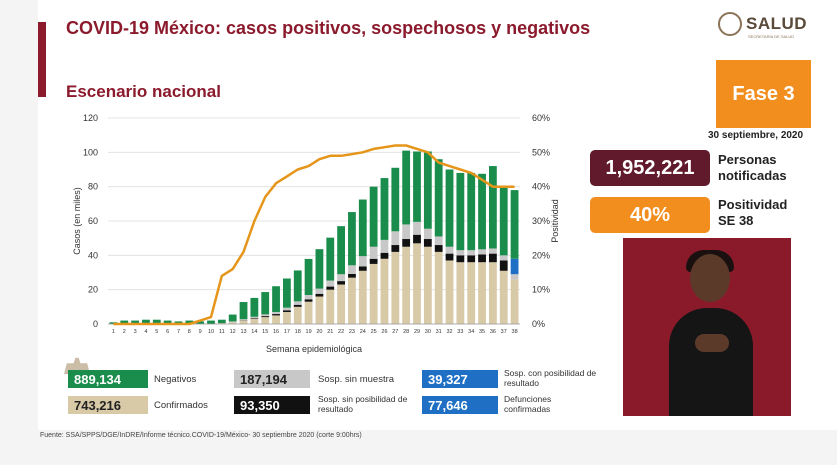 The height and width of the screenshot is (465, 837). What do you see at coordinates (309, 332) in the screenshot?
I see `x-tick-label: 19` at bounding box center [309, 332].